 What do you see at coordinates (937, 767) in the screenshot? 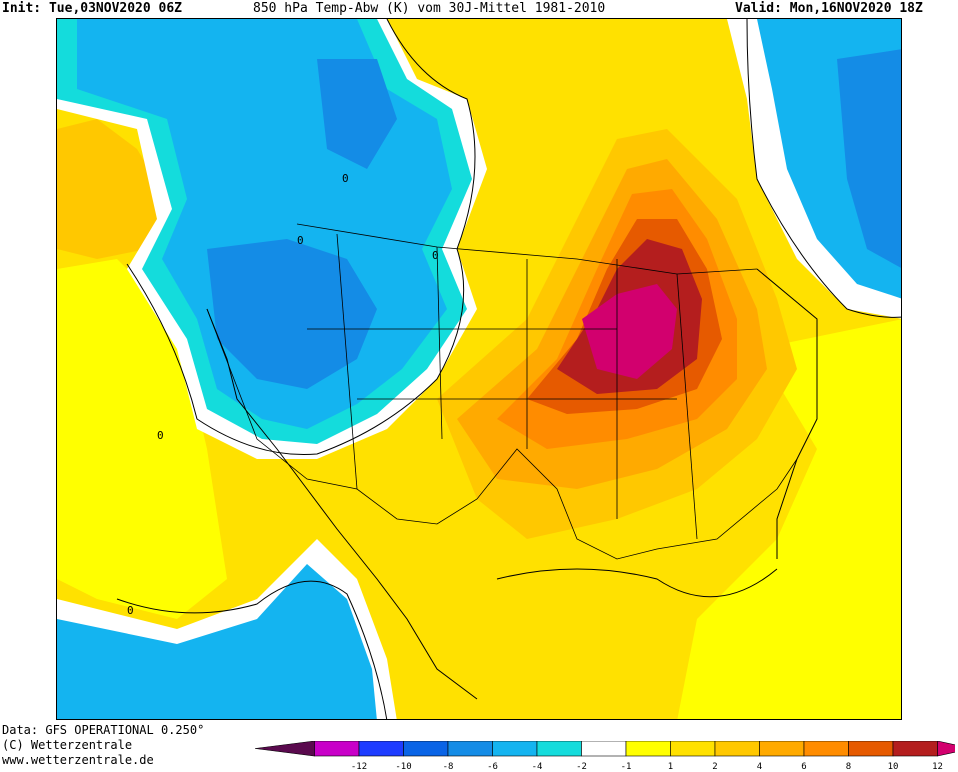
I see `legend-tick-label: 12` at bounding box center [937, 767].